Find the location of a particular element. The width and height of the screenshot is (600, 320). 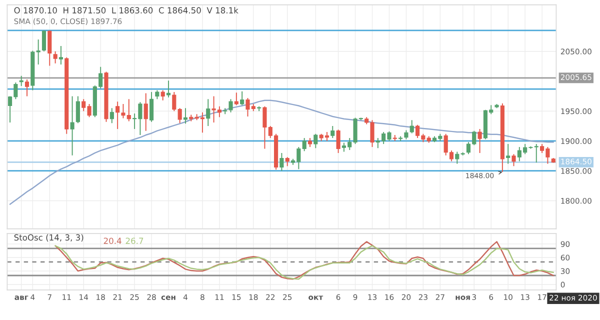

chart-title: O 1870.10 H 1871.50 L 1863.60 C 1864.50 V 18.1k is located at coordinates (126, 10).